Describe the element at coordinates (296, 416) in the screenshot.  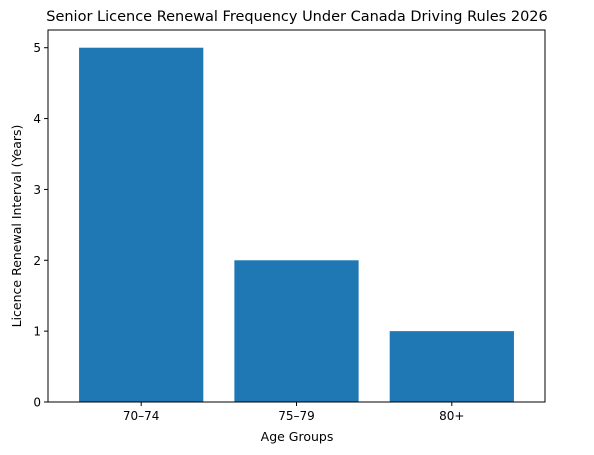
I see `x-tick-label: 75–79` at that location.